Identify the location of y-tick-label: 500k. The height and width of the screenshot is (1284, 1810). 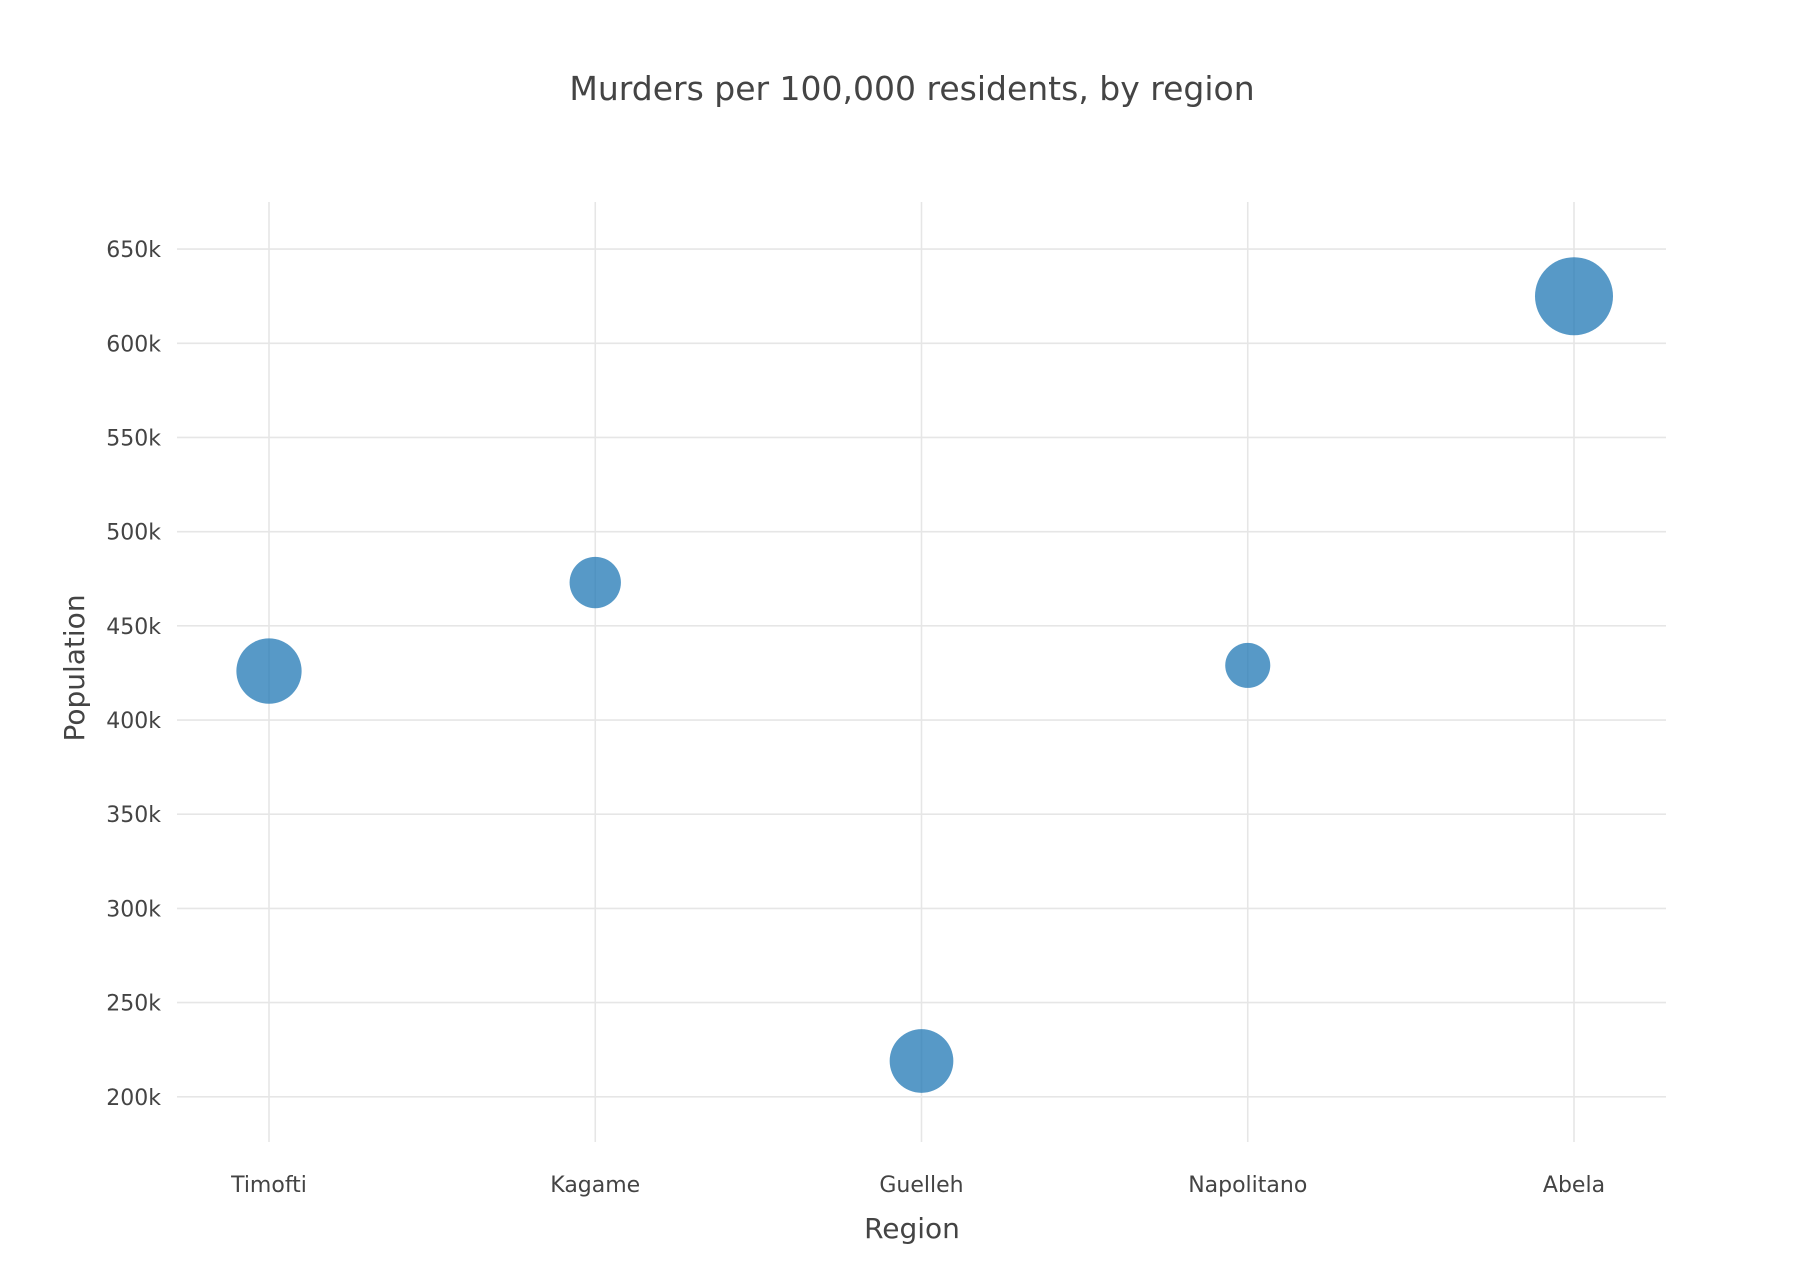
(133, 533).